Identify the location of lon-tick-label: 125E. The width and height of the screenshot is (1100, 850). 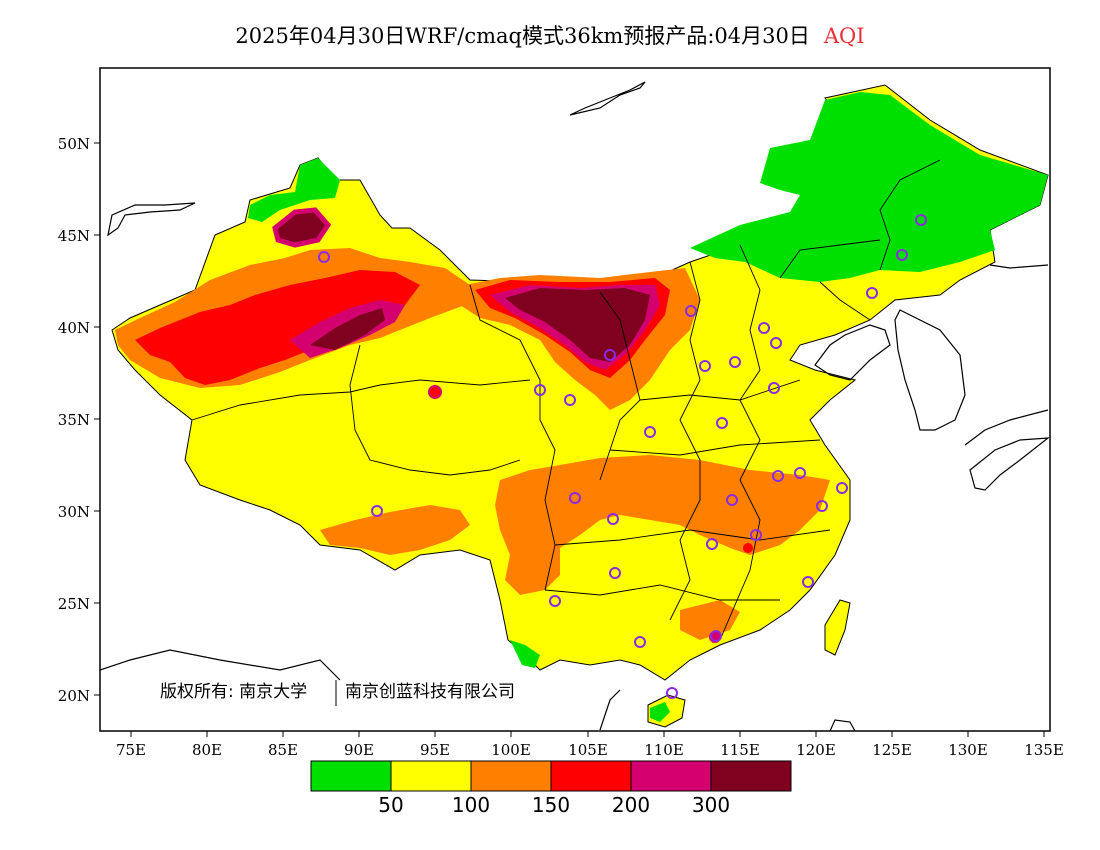
(892, 750).